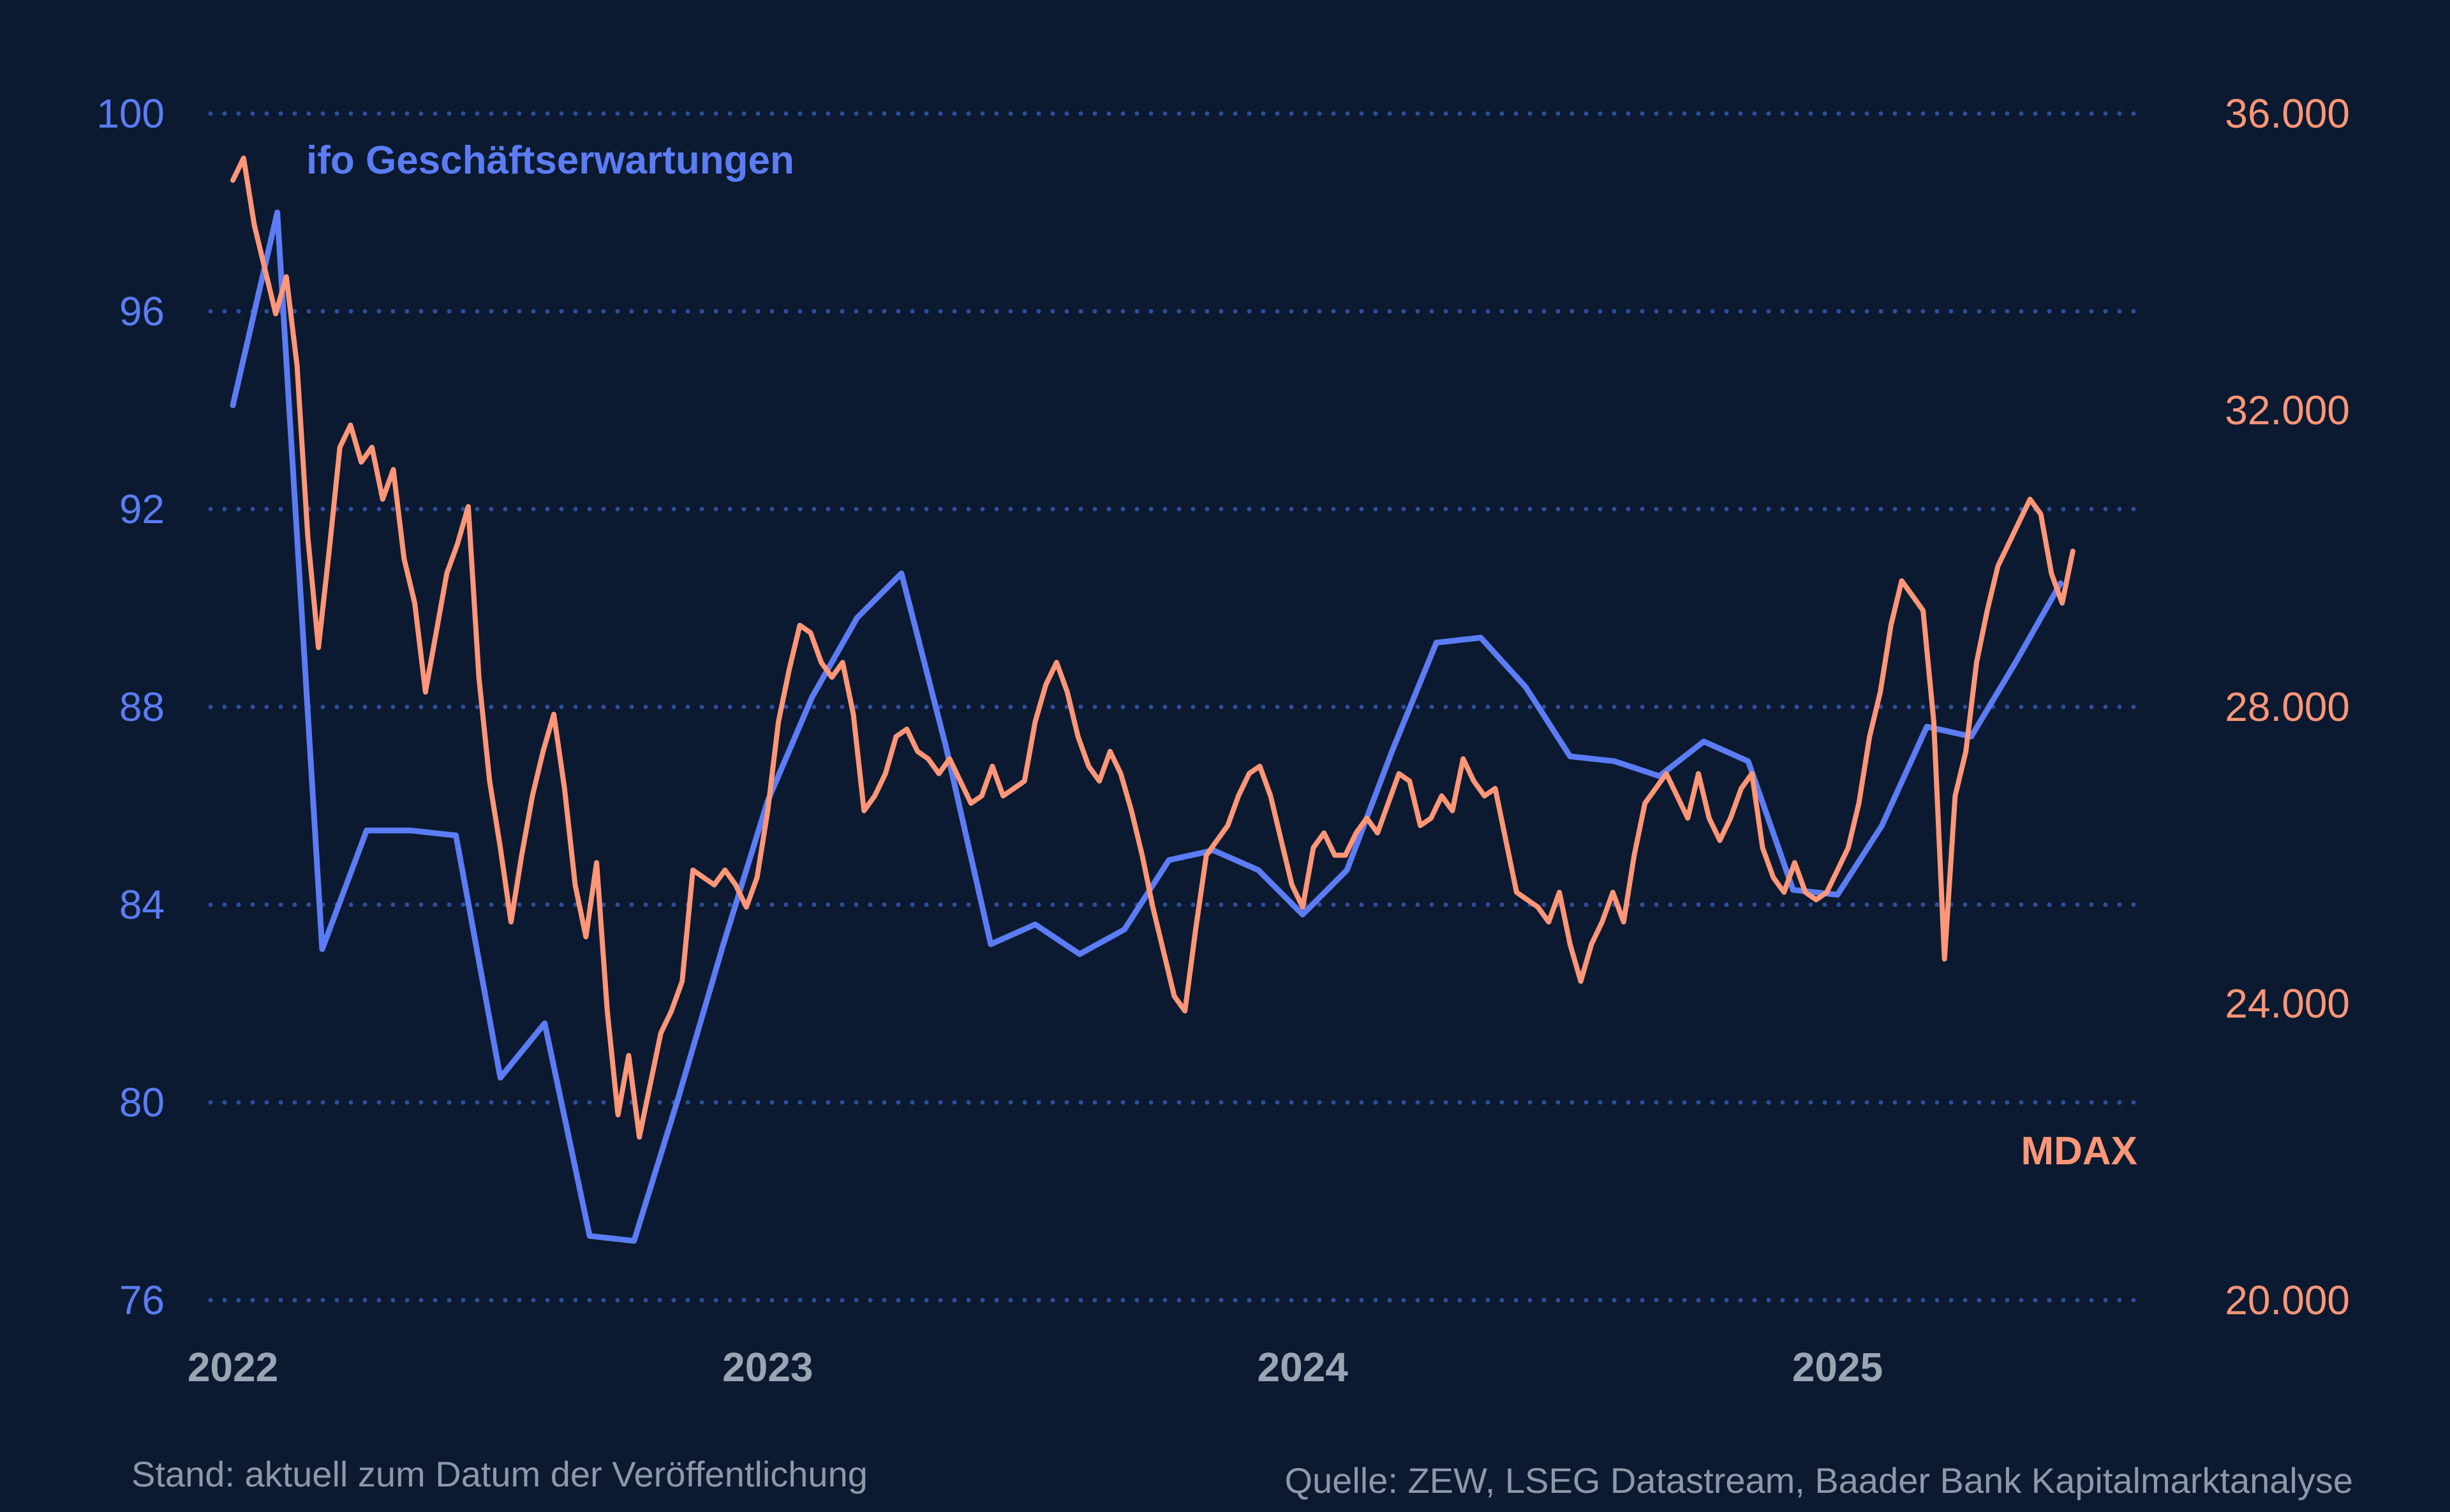  I want to click on right-tick-label: 24.000, so click(2287, 1004).